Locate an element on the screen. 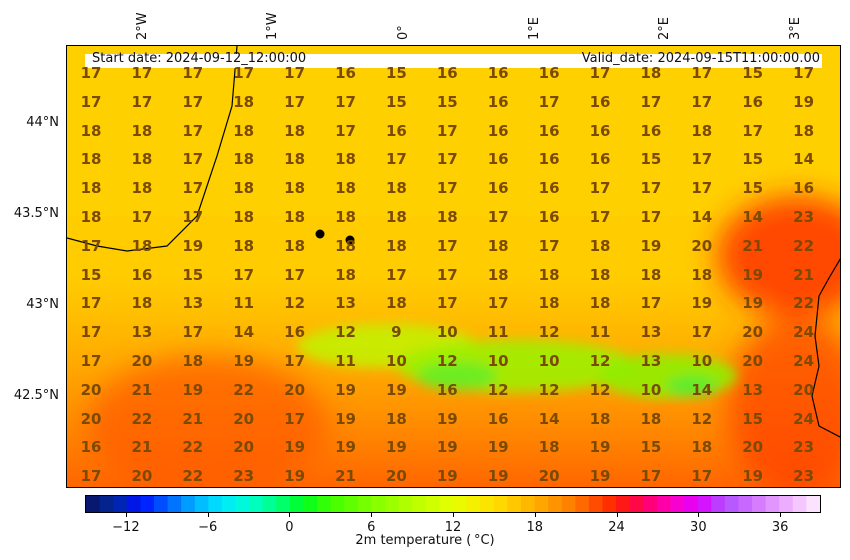 The height and width of the screenshot is (560, 850). temperature-value: 12 is located at coordinates (295, 303).